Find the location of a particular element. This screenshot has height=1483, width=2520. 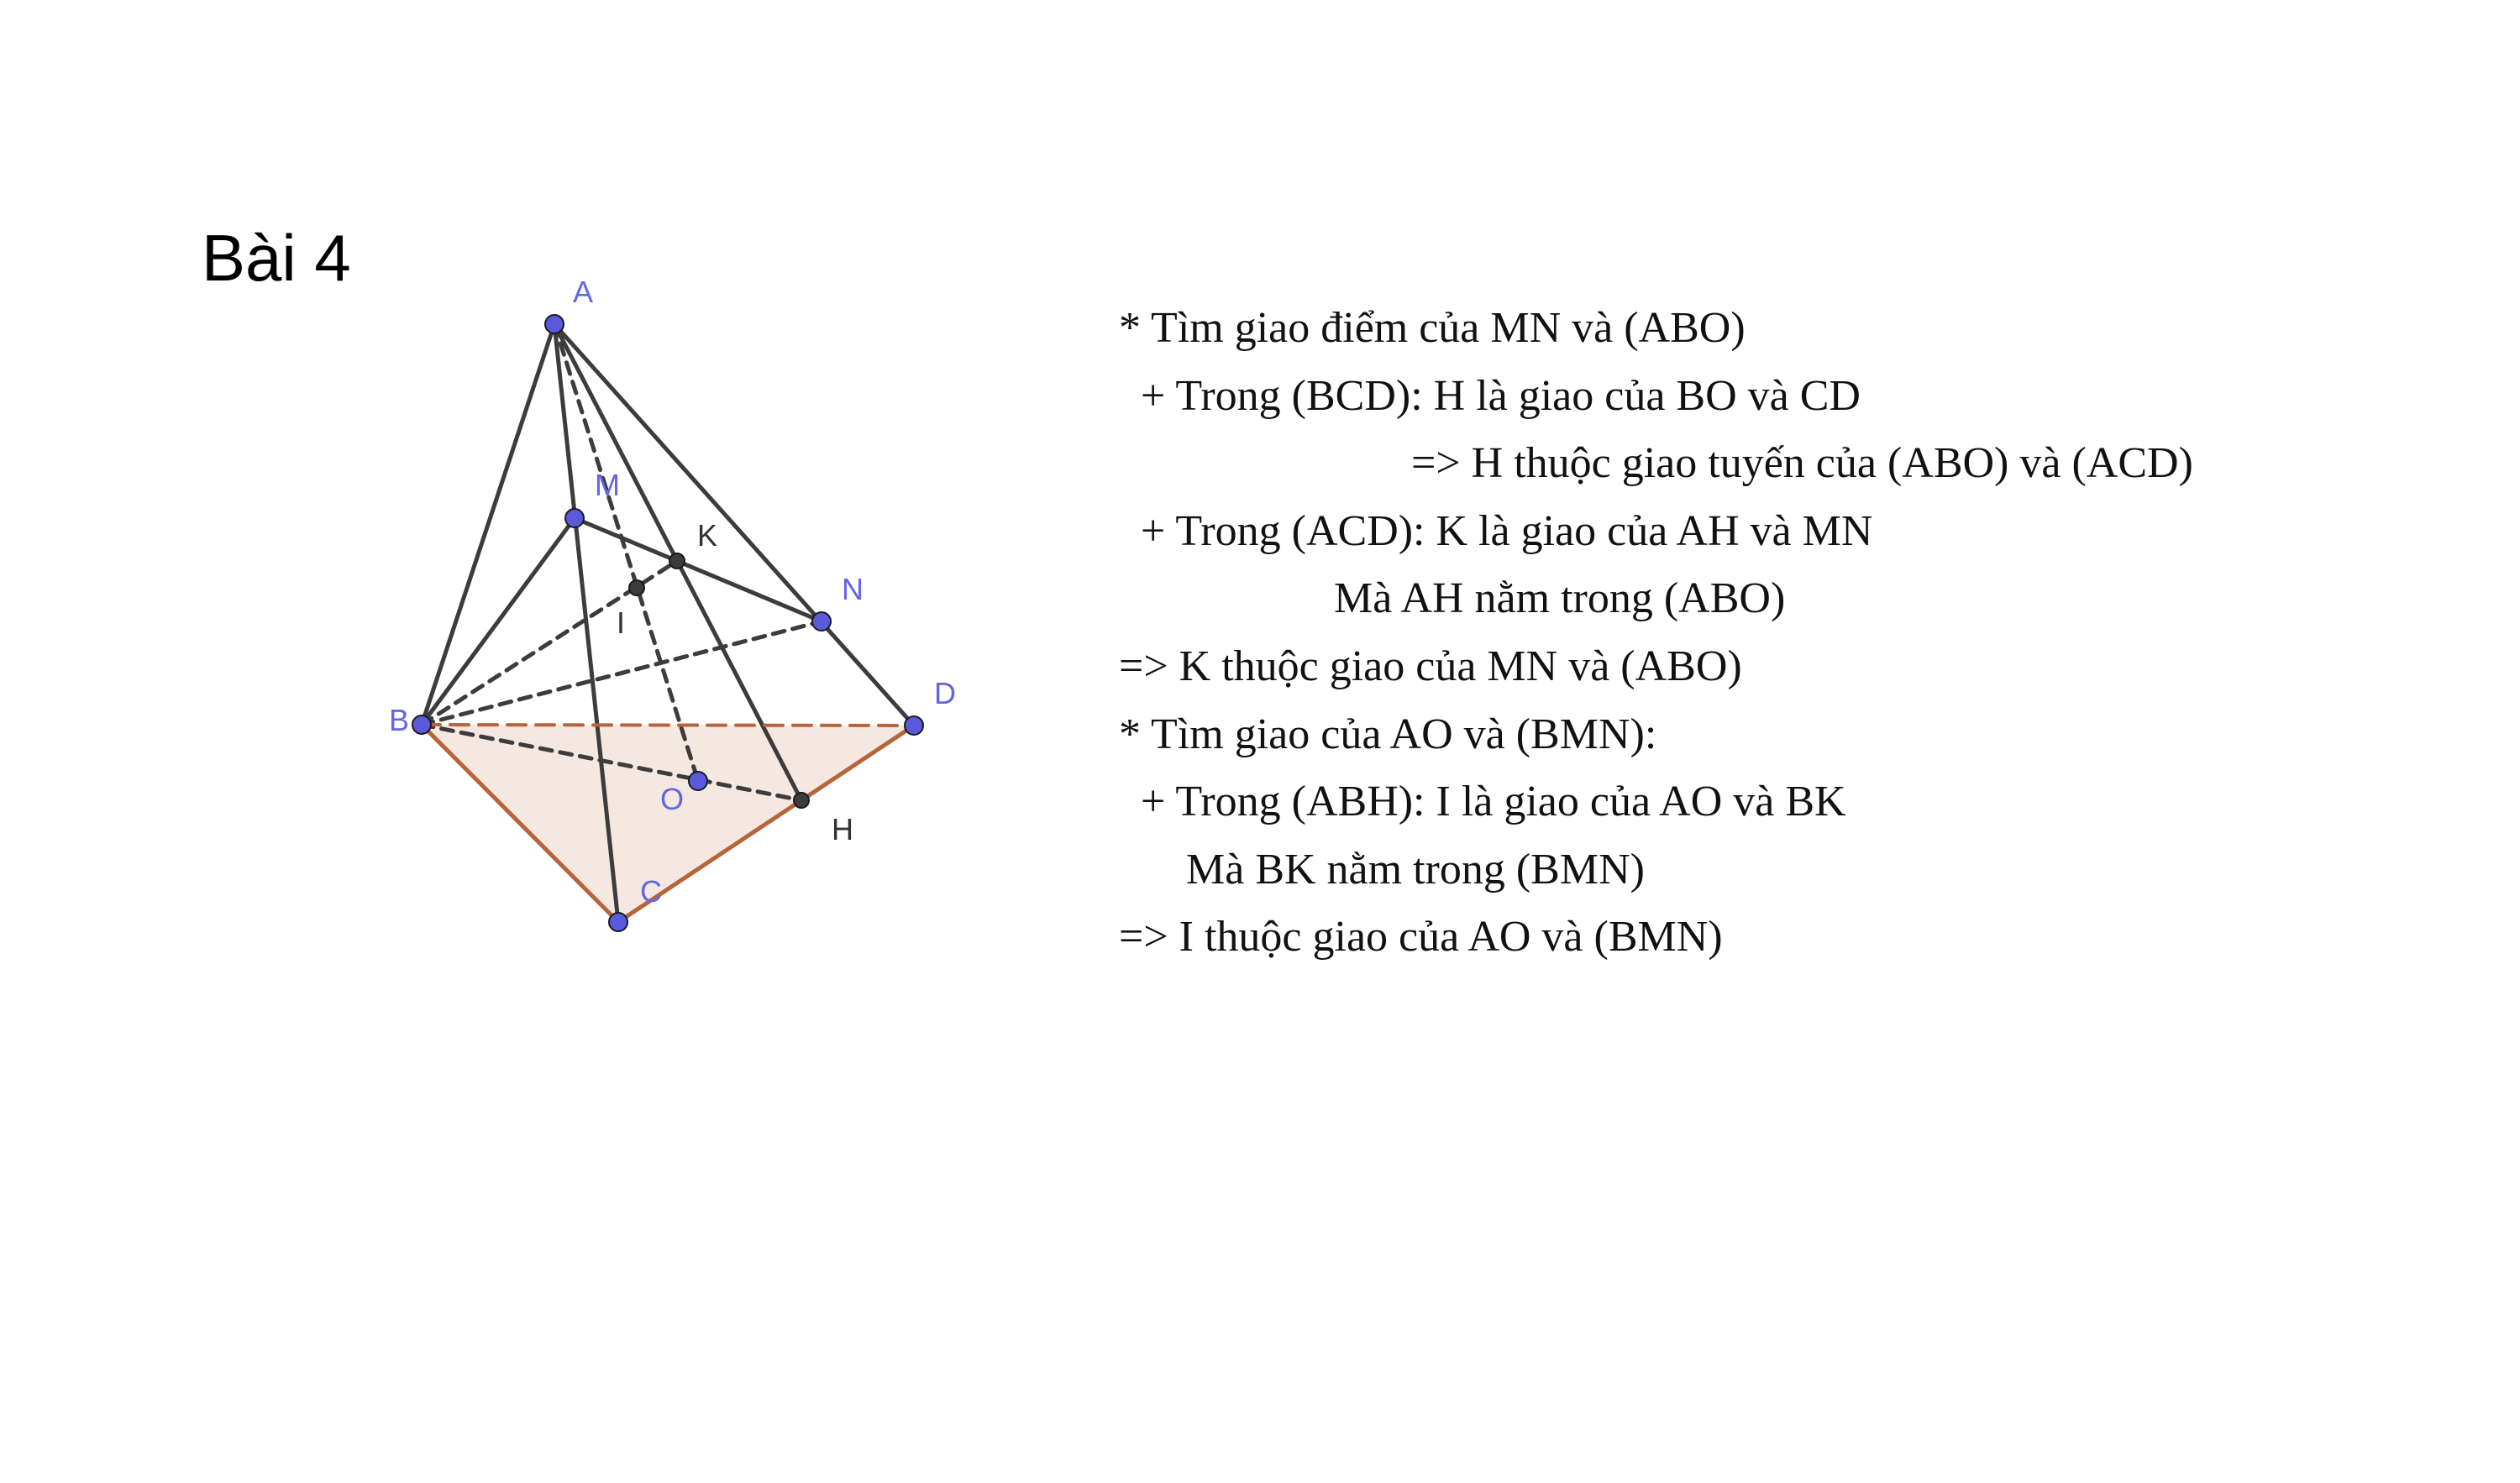

segment-bd is located at coordinates (668, 725).